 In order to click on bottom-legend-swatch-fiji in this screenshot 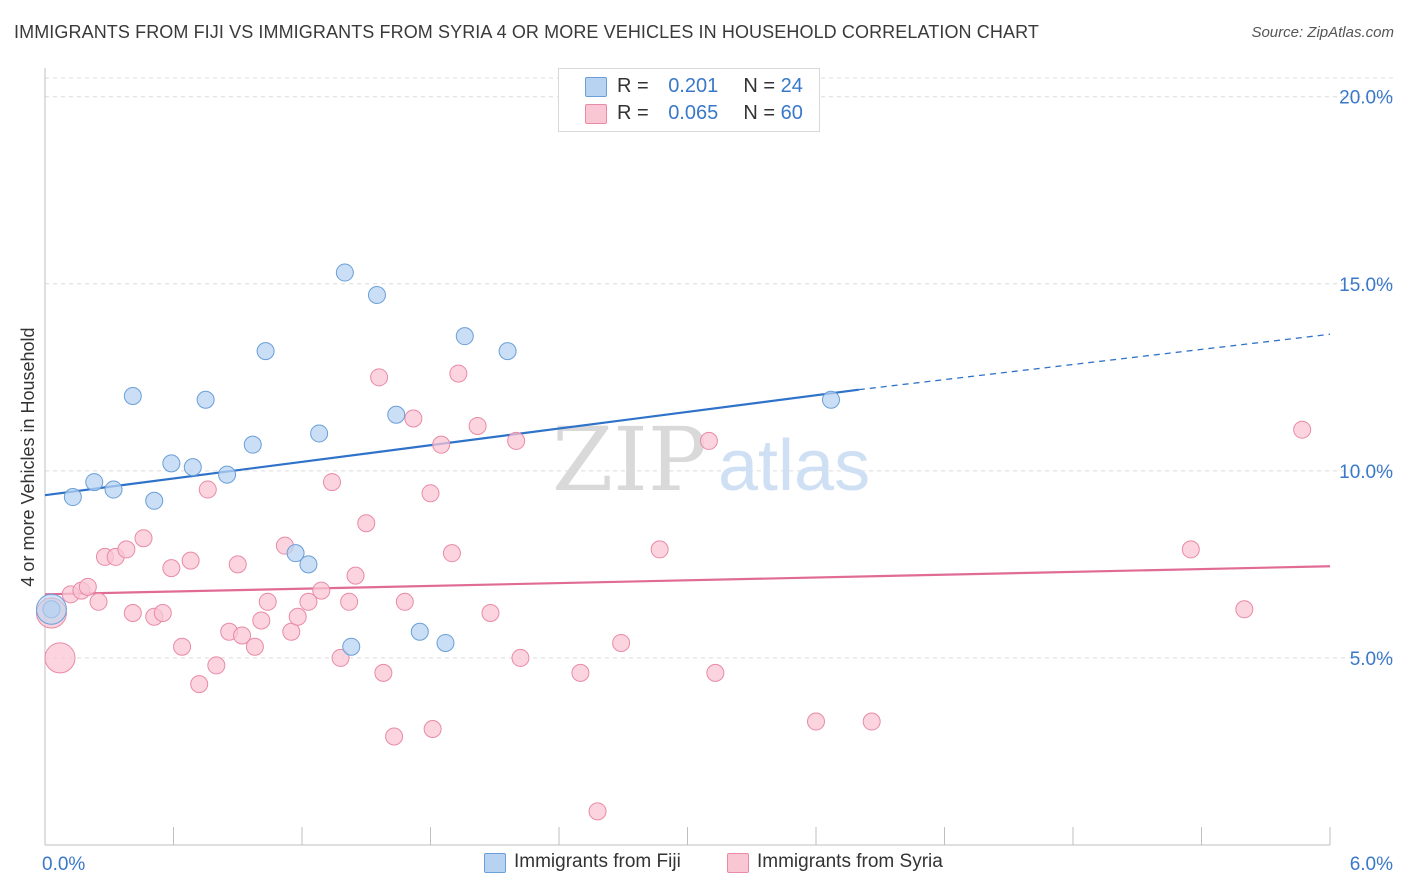, I will do `click(495, 863)`.